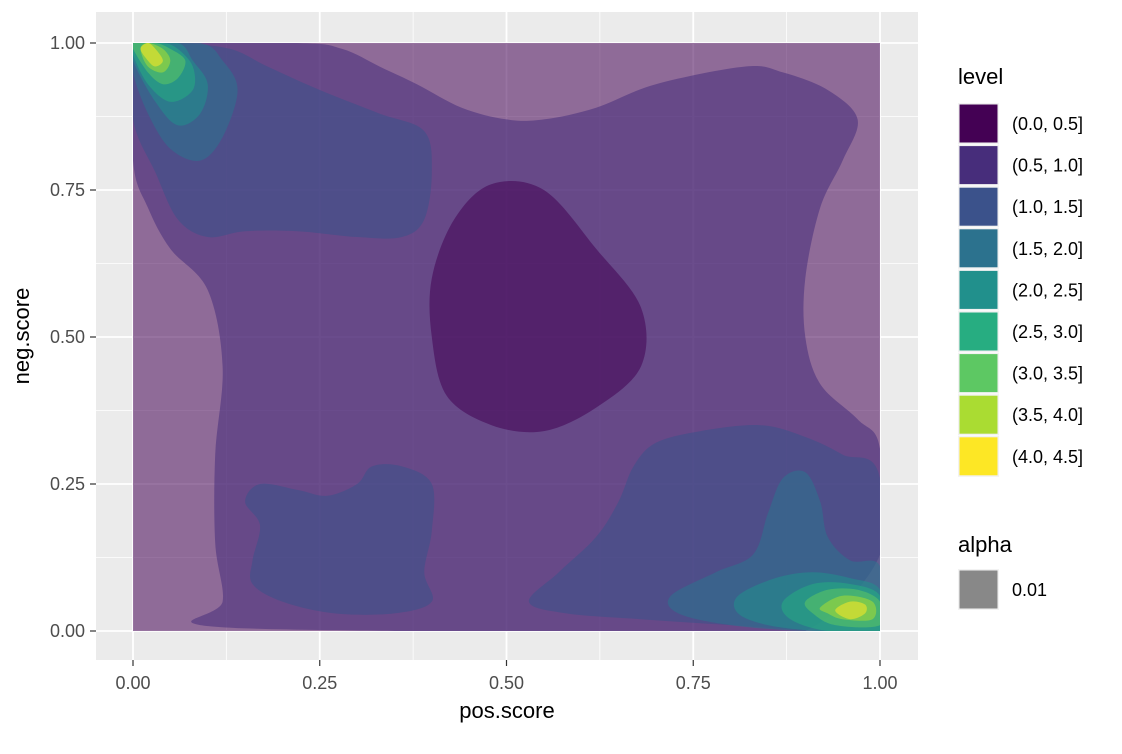 The image size is (1122, 754). What do you see at coordinates (1047, 290) in the screenshot?
I see `legend-label: (2.0, 2.5]` at bounding box center [1047, 290].